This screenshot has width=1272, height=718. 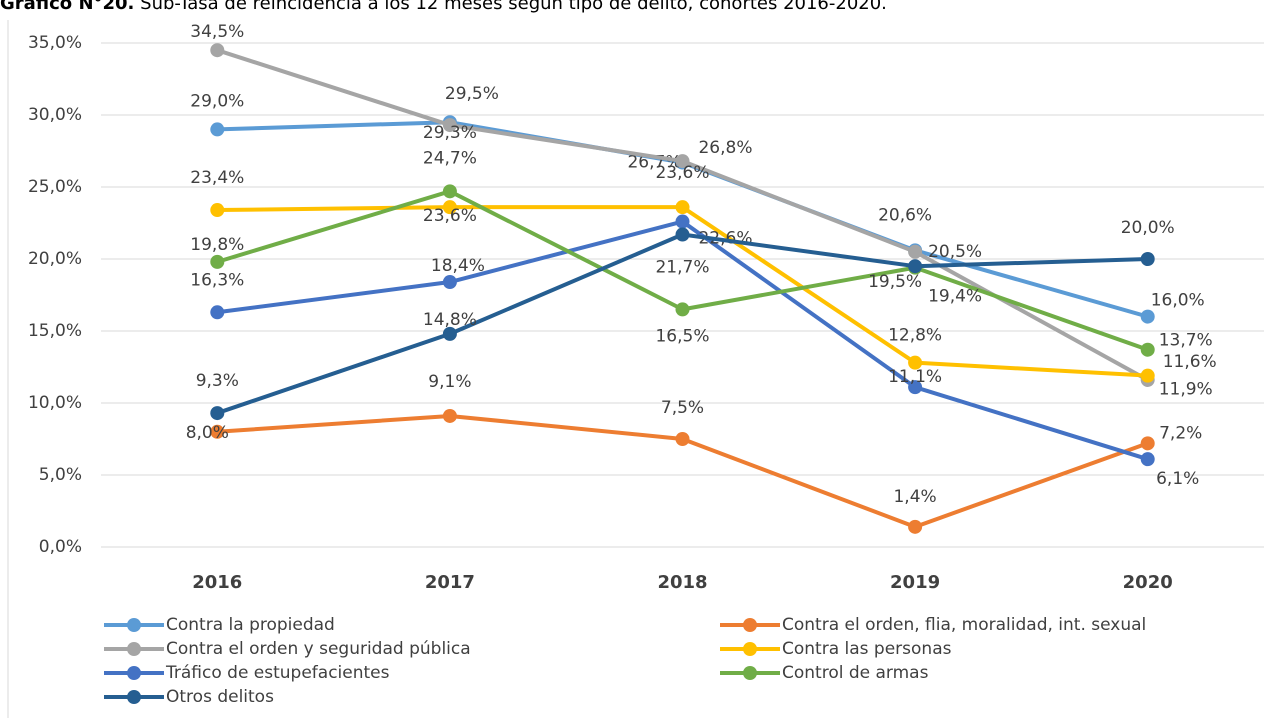 What do you see at coordinates (682, 268) in the screenshot?
I see `data-label: 21,7%` at bounding box center [682, 268].